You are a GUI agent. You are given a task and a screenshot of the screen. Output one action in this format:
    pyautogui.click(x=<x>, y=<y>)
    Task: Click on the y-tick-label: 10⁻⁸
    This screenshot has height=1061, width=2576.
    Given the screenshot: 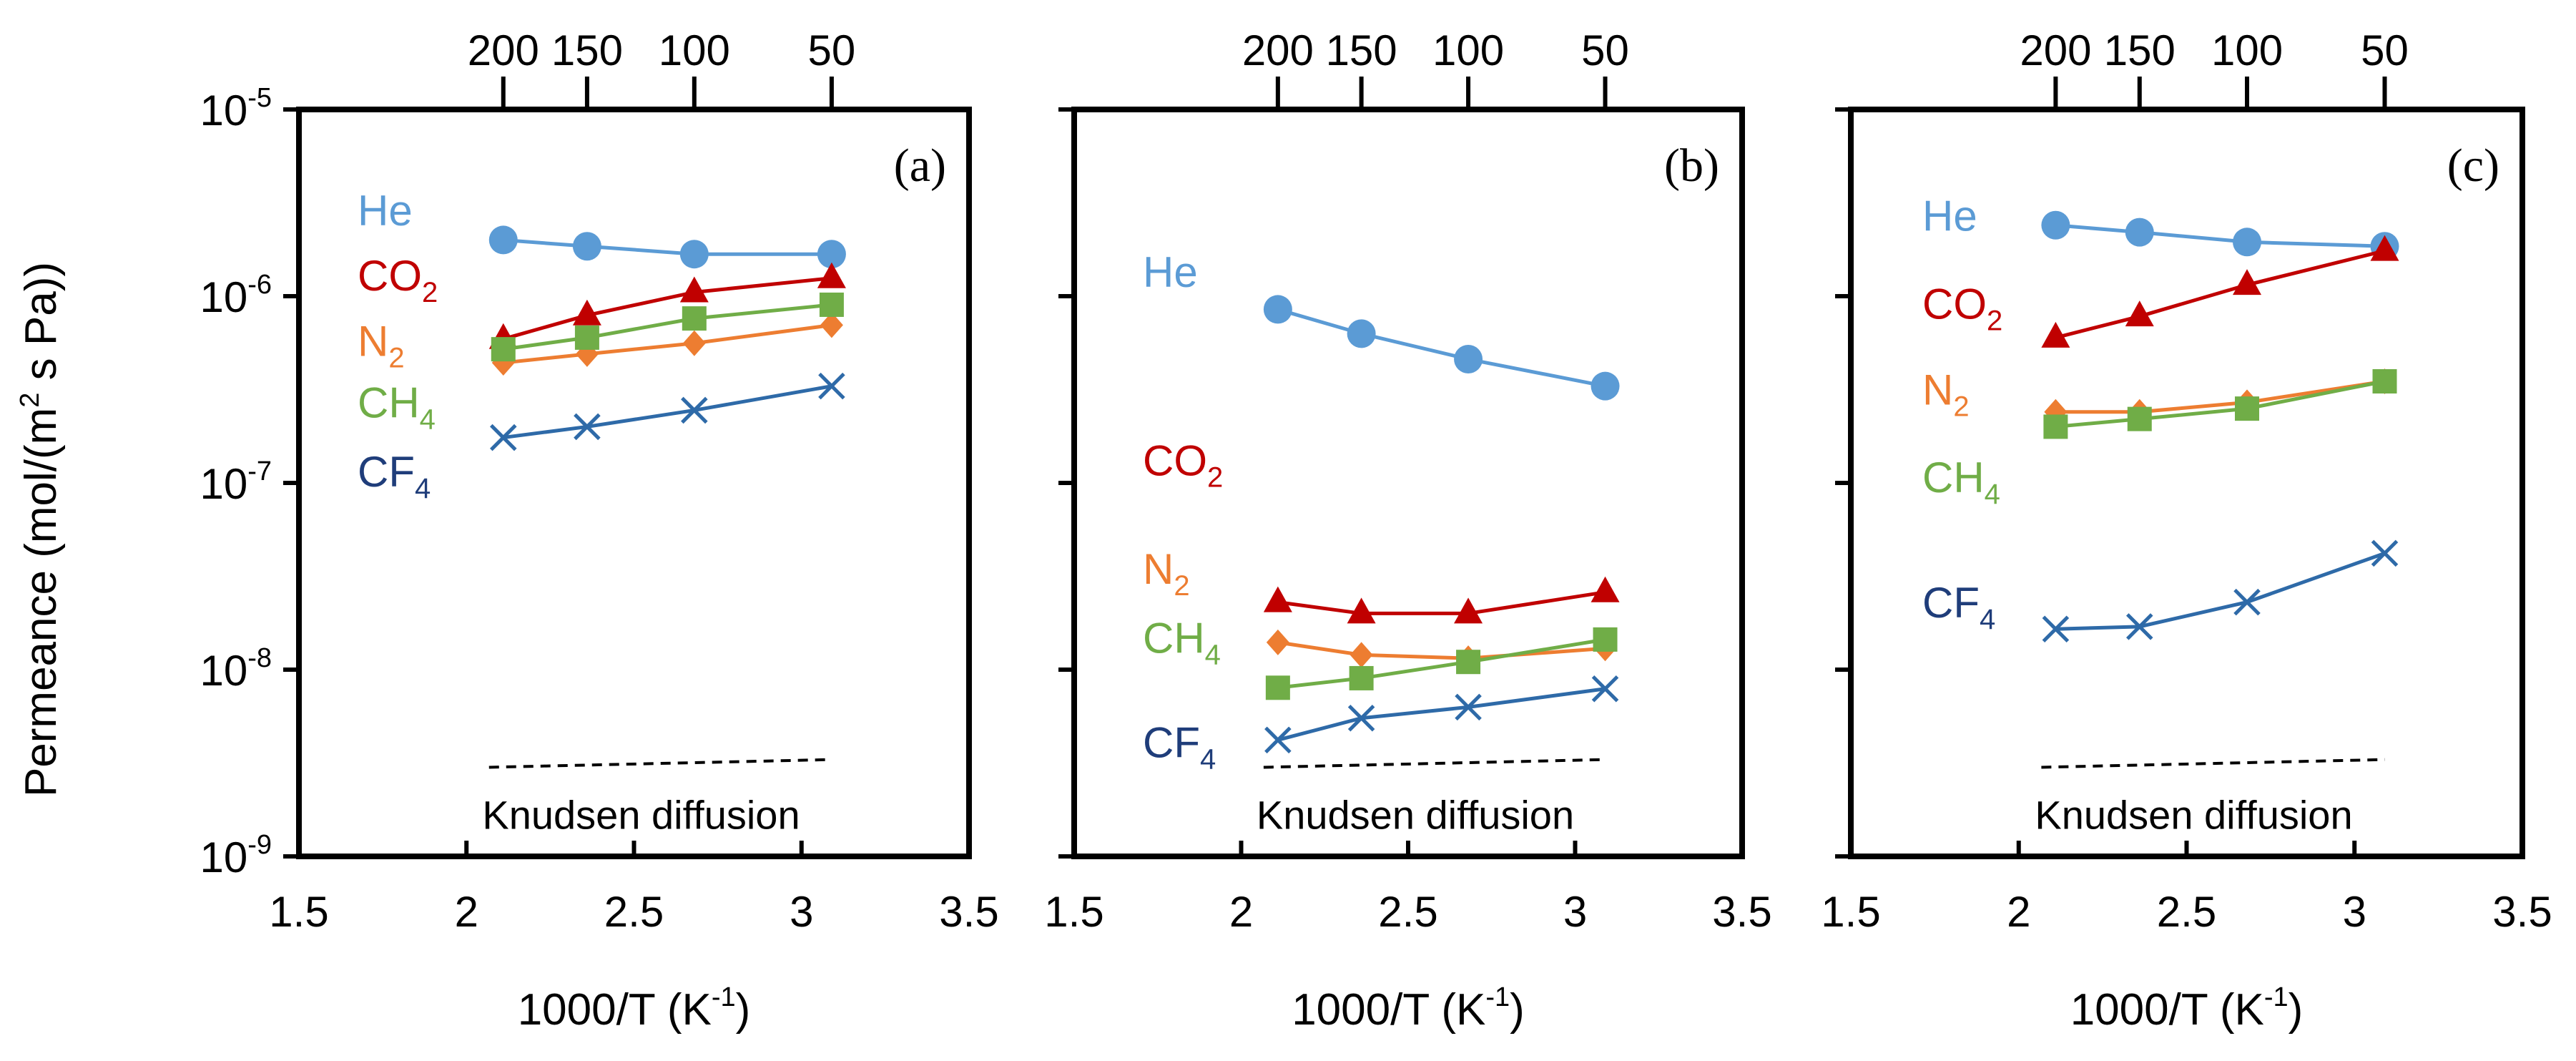 What is the action you would take?
    pyautogui.click(x=236, y=669)
    